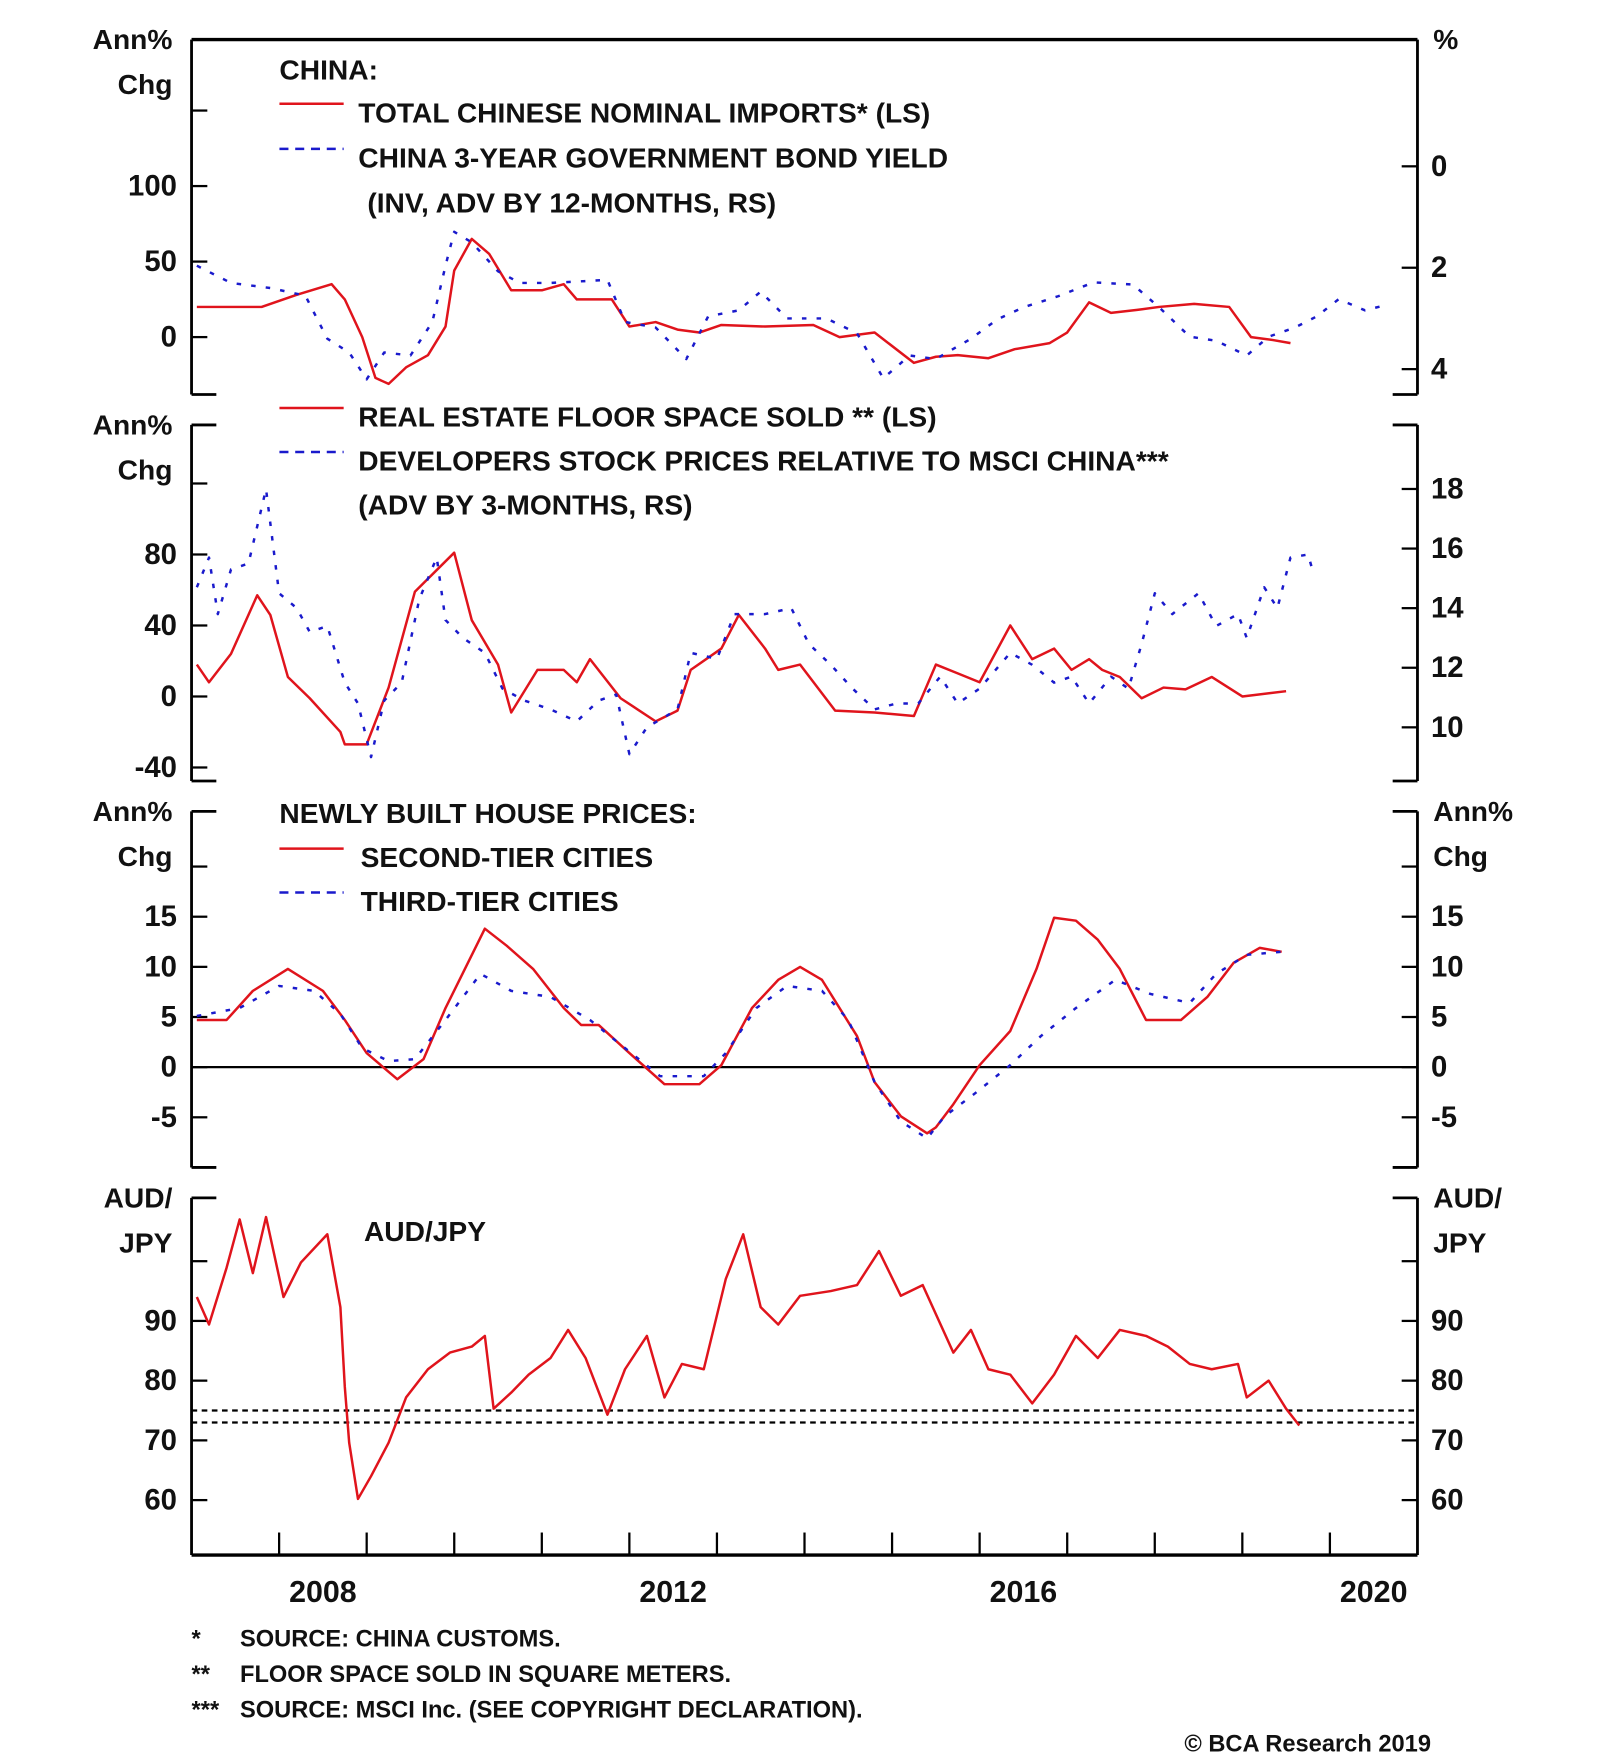 The image size is (1600, 1758). I want to click on legend-label: THIRD-TIER CITIES, so click(490, 901).